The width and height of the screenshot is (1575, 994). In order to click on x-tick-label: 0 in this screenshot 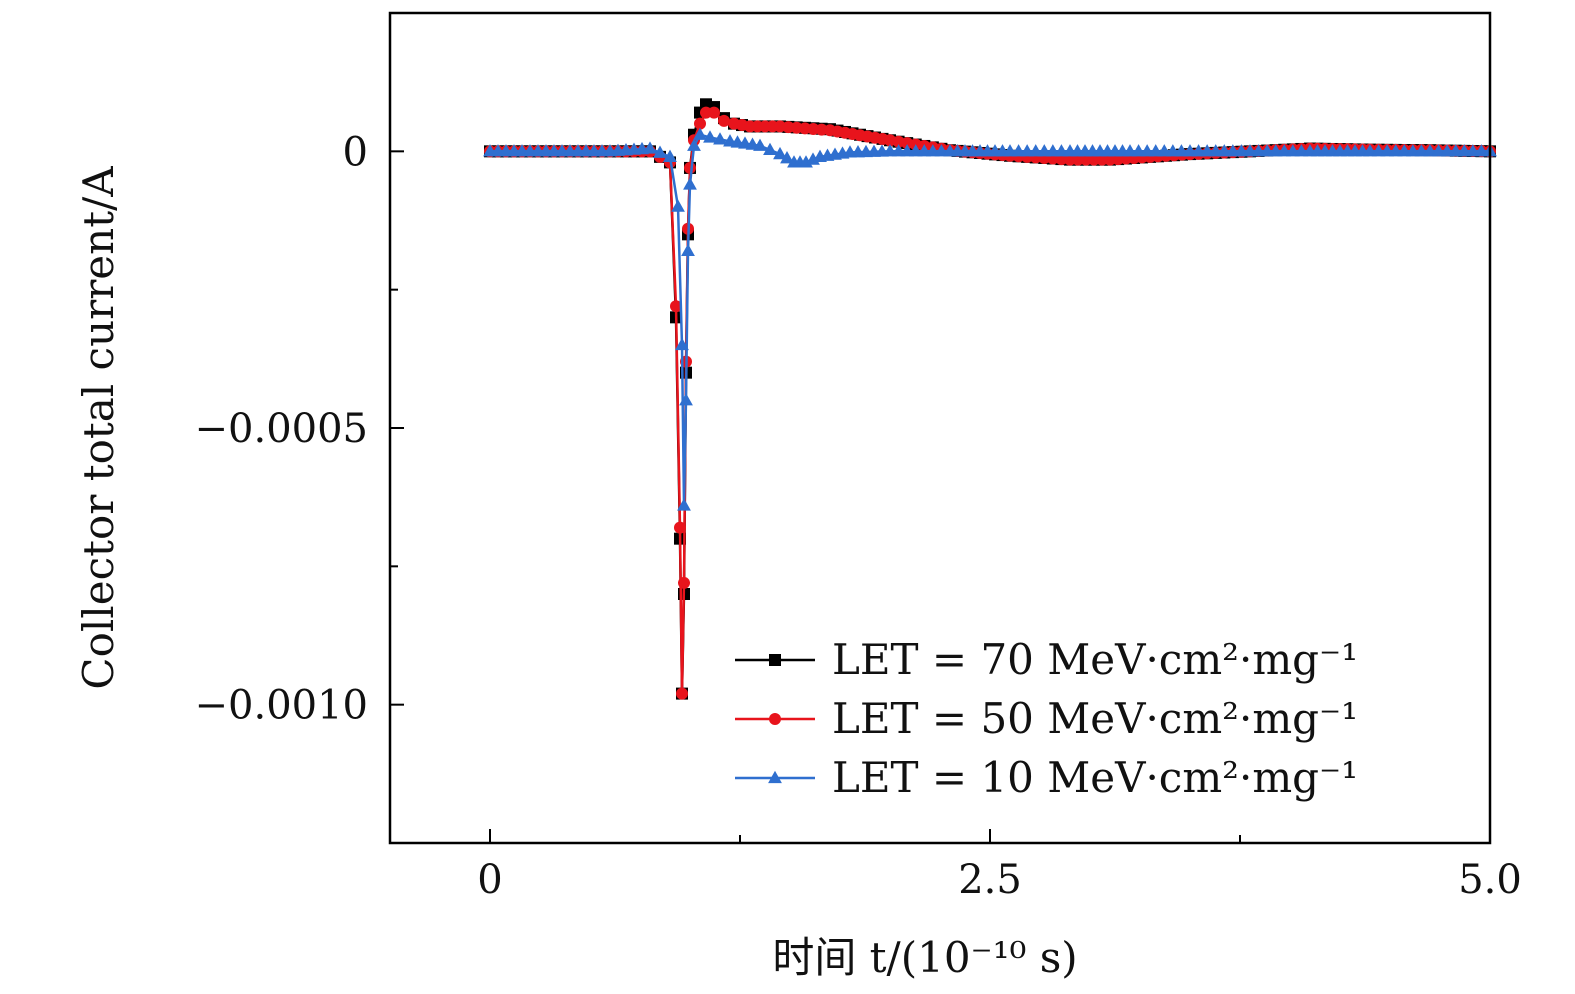, I will do `click(489, 880)`.